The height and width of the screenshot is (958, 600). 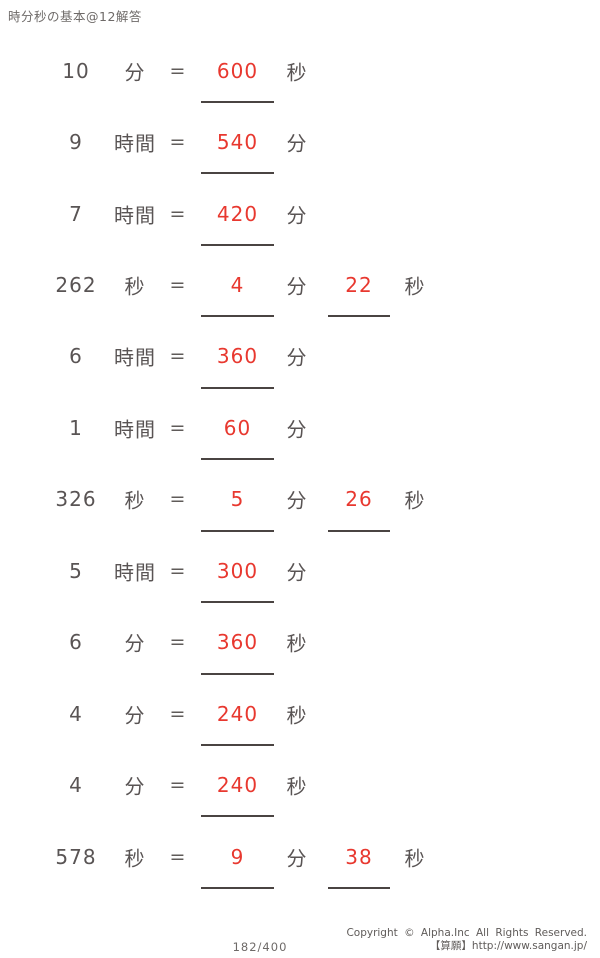 What do you see at coordinates (75, 16) in the screenshot?
I see `page-title: 時分秒の基本@12解答` at bounding box center [75, 16].